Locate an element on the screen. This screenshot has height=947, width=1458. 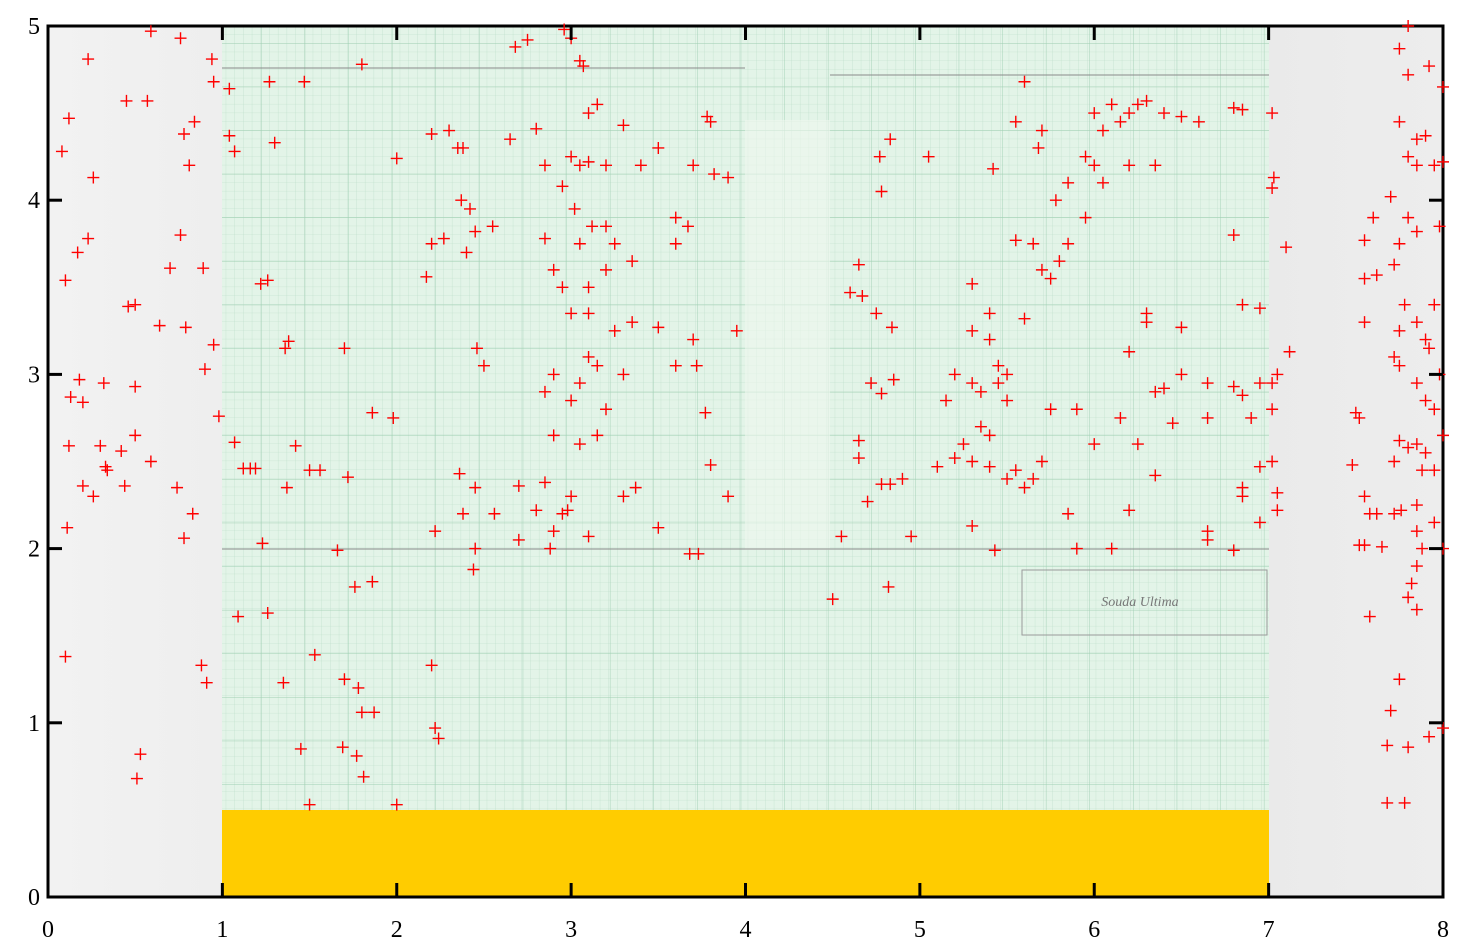
svg-text: Souda Ultima is located at coordinates (1139, 602).